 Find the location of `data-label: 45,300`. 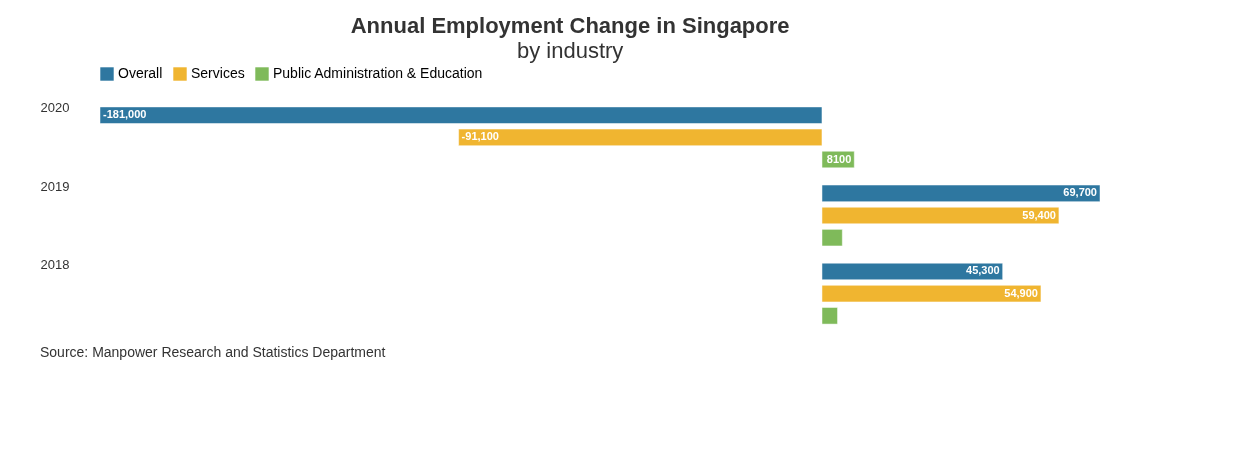

data-label: 45,300 is located at coordinates (983, 270).